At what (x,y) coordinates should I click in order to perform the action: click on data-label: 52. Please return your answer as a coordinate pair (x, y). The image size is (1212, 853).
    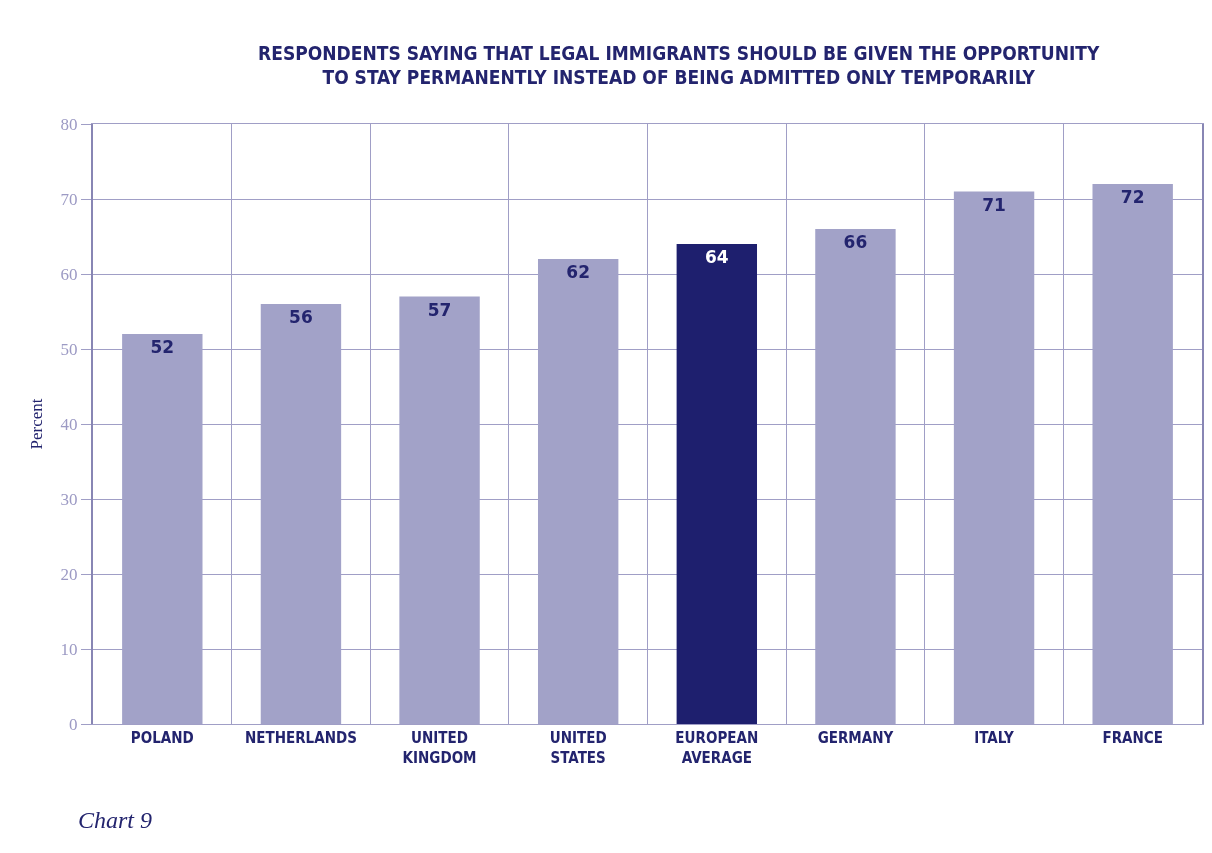
    Looking at the image, I should click on (162, 347).